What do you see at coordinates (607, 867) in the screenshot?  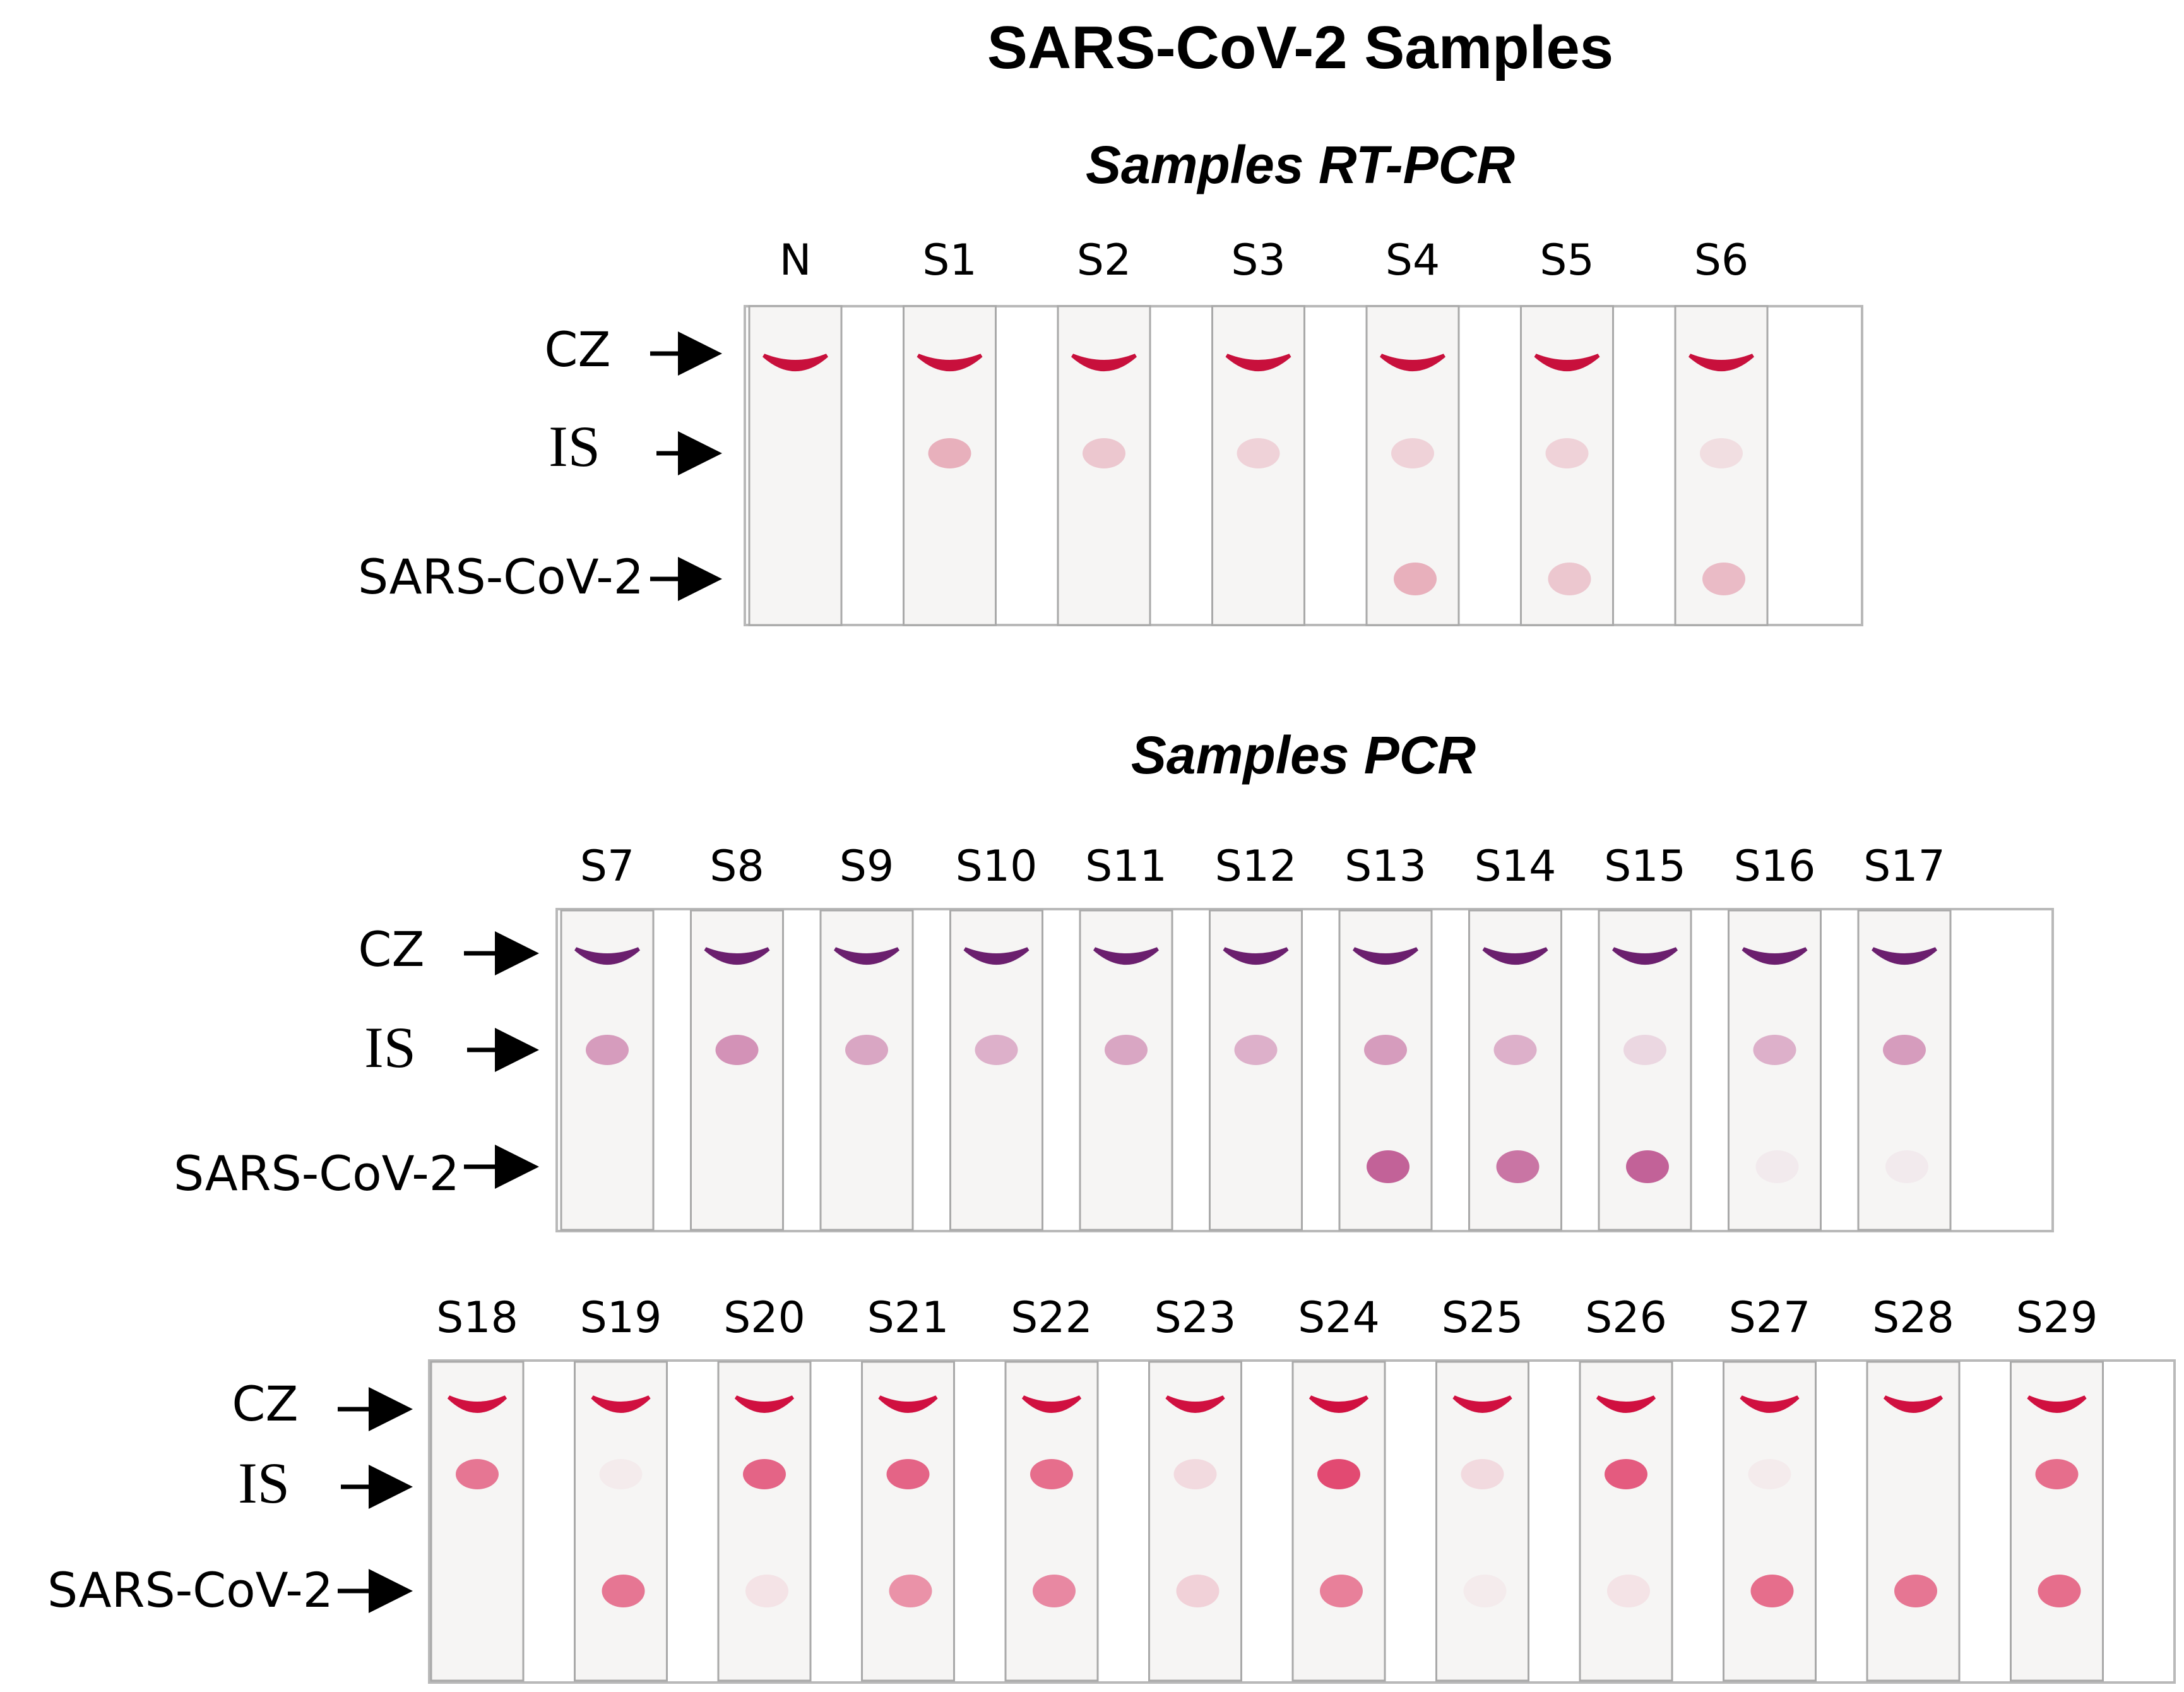 I see `lane-label: S7` at bounding box center [607, 867].